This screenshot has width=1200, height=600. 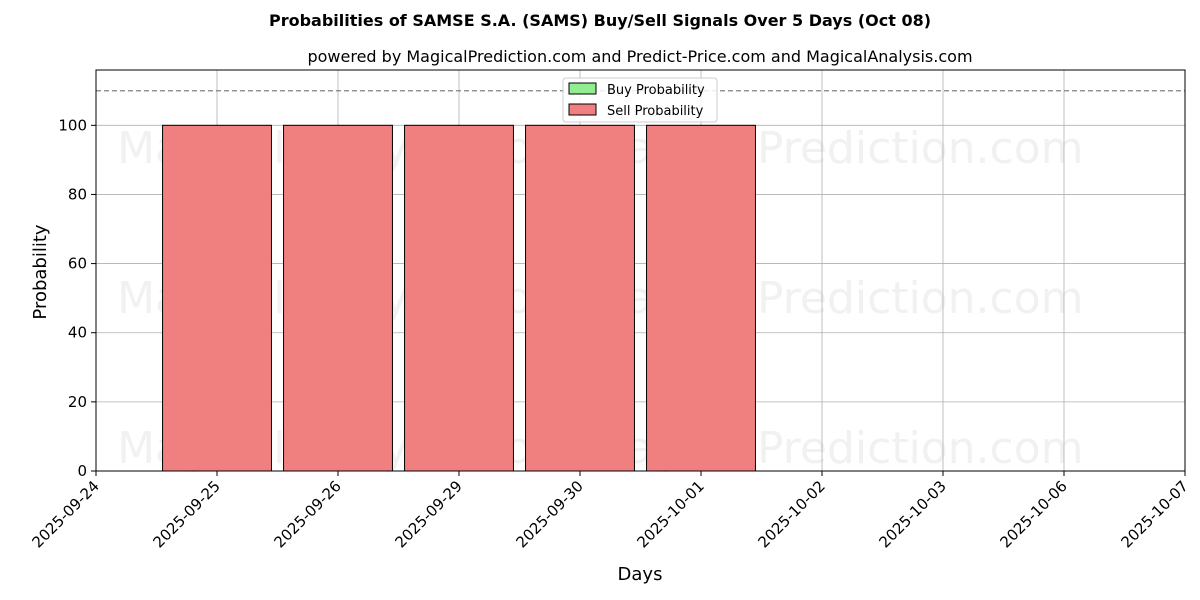 What do you see at coordinates (582, 109) in the screenshot?
I see `legend-swatch-sell` at bounding box center [582, 109].